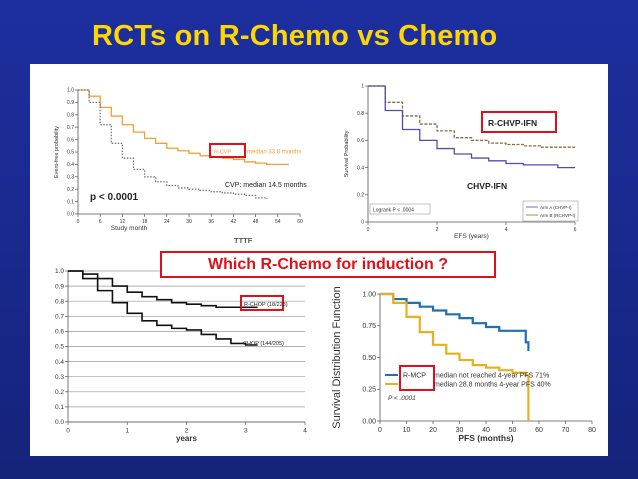 The height and width of the screenshot is (479, 638). I want to click on pvalue-label: p < 0.0001, so click(114, 197).